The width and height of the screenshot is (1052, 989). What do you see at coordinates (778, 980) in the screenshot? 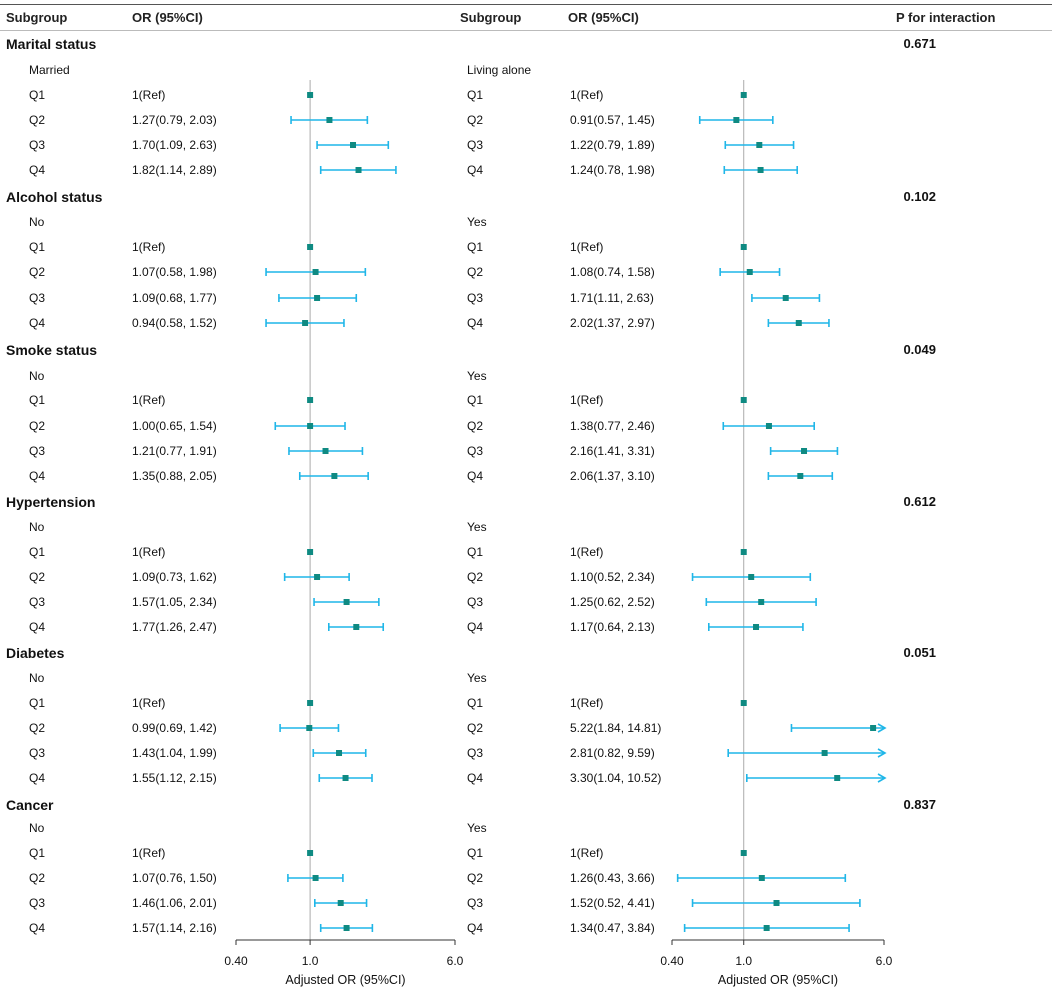
I see `right-x-axis-label: Adjusted OR (95%CI)` at bounding box center [778, 980].